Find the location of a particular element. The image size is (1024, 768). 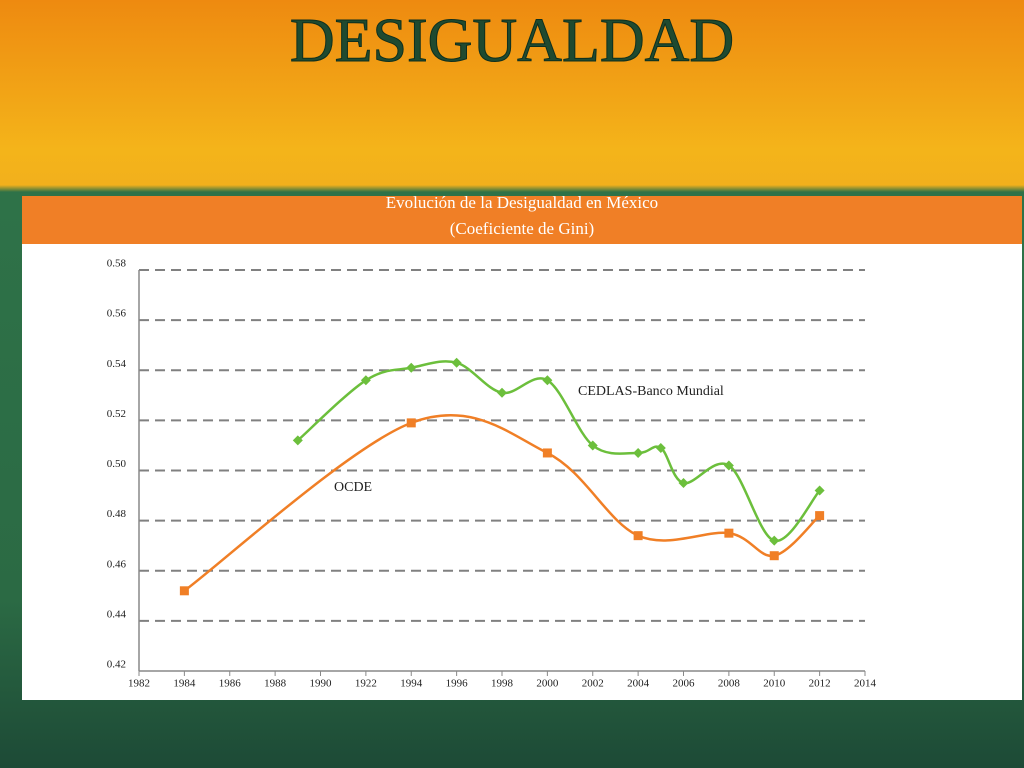

x-tick-label: 1994 is located at coordinates (411, 684).